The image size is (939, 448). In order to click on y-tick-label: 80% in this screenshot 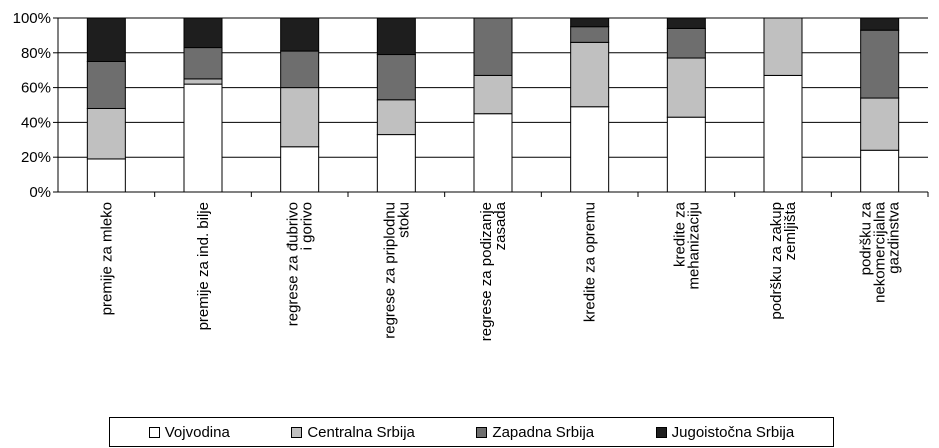, I will do `click(36, 53)`.